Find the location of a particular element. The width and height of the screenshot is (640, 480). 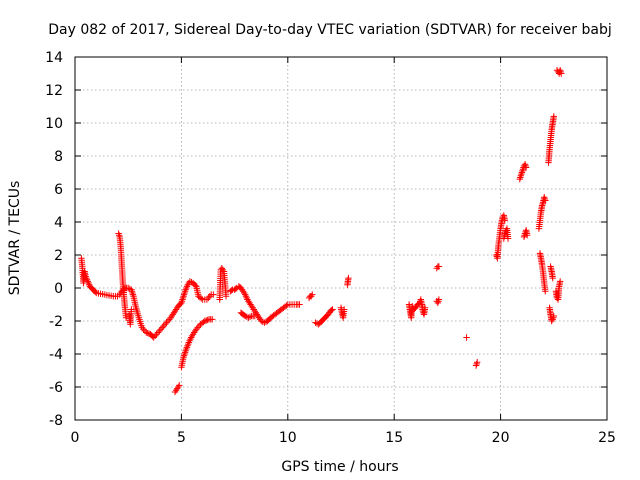

x-tick-label: 25 is located at coordinates (607, 438).